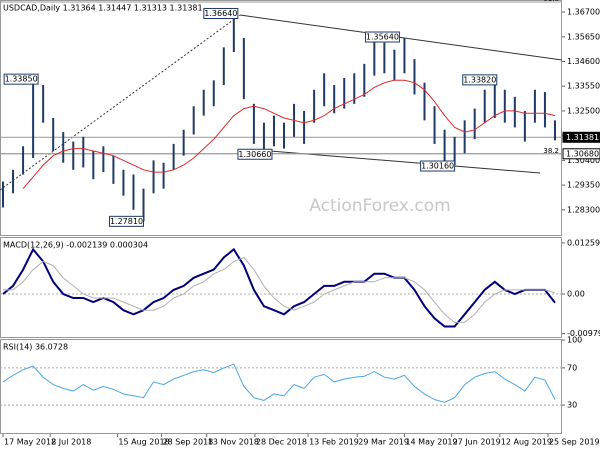  I want to click on x-tick-label: 2 Jul 2018, so click(71, 442).